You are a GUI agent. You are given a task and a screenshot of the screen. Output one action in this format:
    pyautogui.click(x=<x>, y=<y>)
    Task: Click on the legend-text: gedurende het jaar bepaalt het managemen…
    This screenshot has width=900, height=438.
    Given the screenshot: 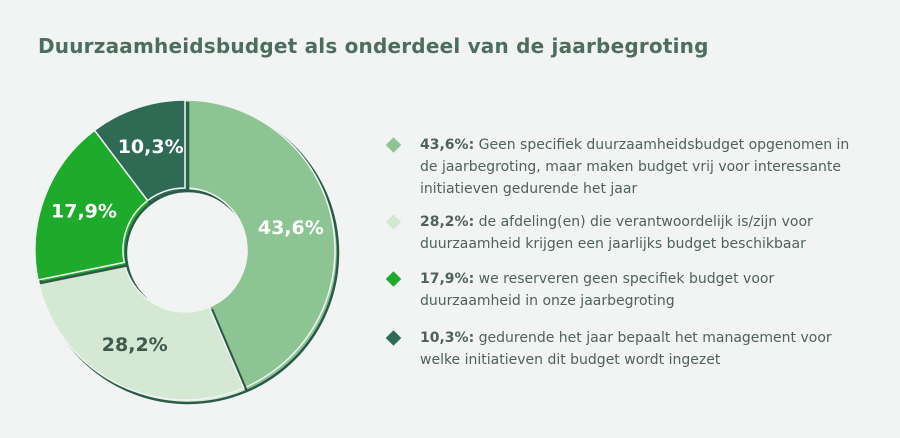 What is the action you would take?
    pyautogui.click(x=626, y=349)
    